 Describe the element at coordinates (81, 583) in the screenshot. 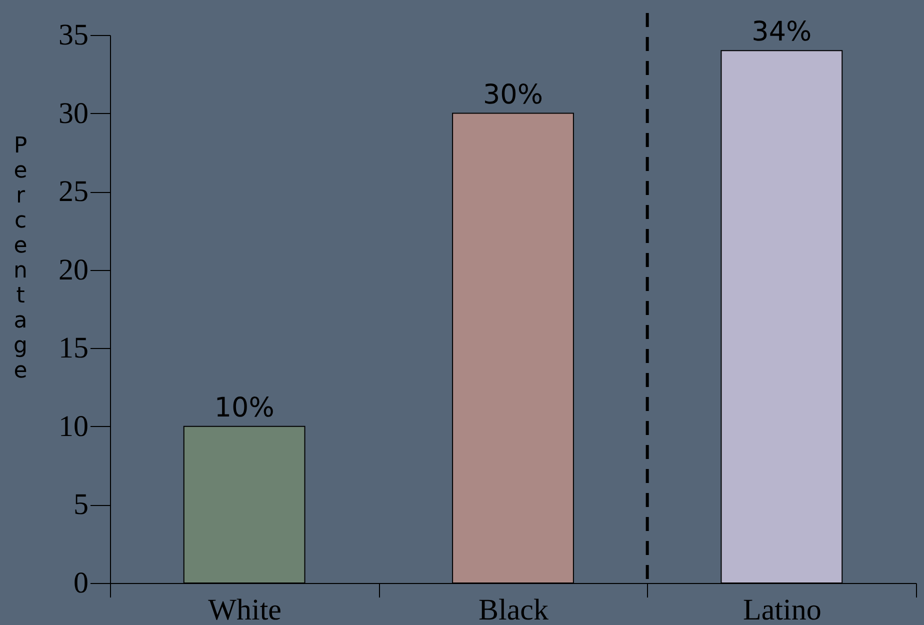

I see `y-tick-label: 0` at that location.